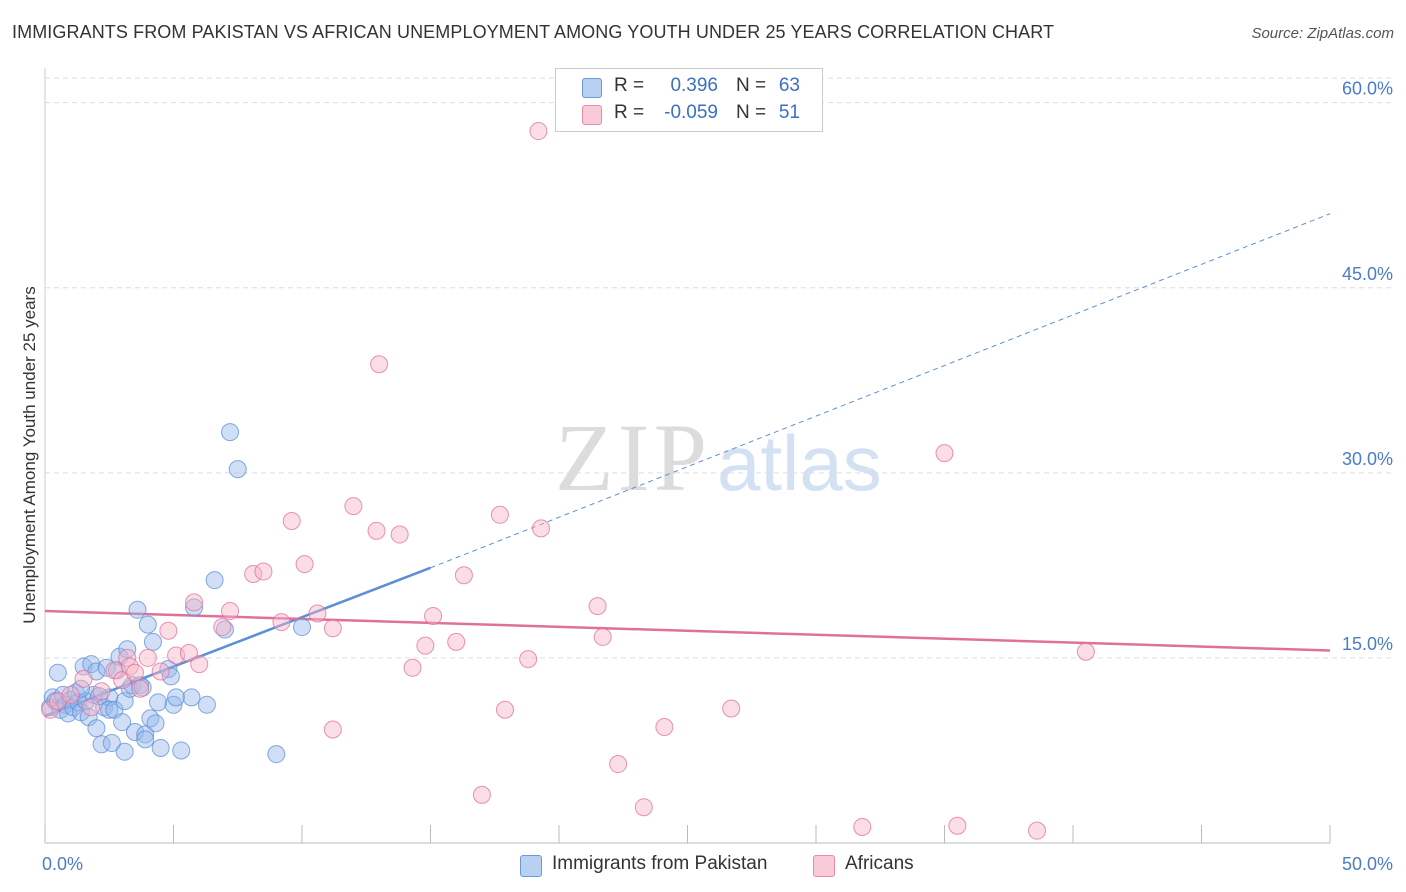 The width and height of the screenshot is (1406, 892). I want to click on x-tick-label: 0.0%, so click(62, 864).